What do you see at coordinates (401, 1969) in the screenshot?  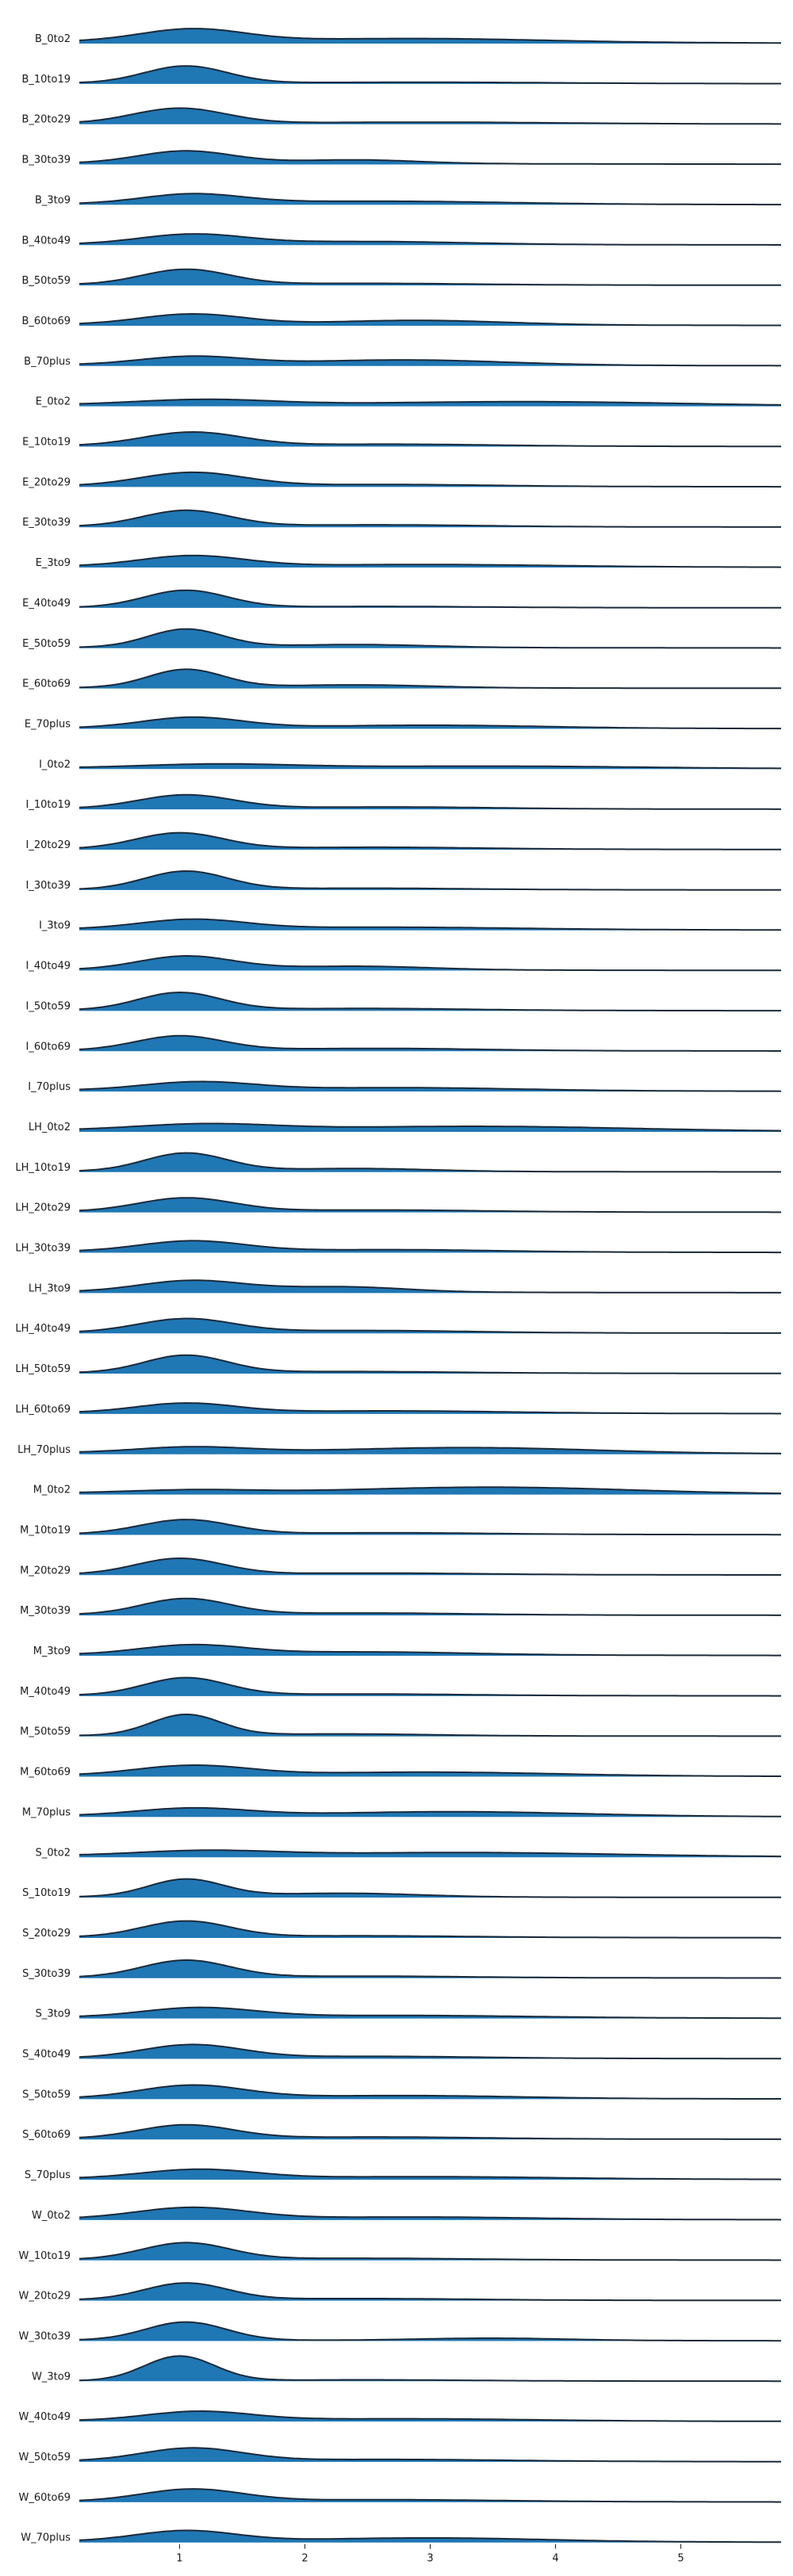 I see `ridge-row-S_30to39: S_30to39` at bounding box center [401, 1969].